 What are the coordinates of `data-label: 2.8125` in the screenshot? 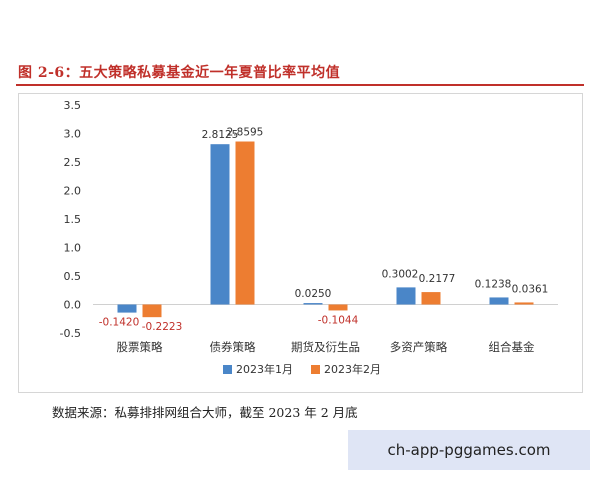 It's located at (220, 135).